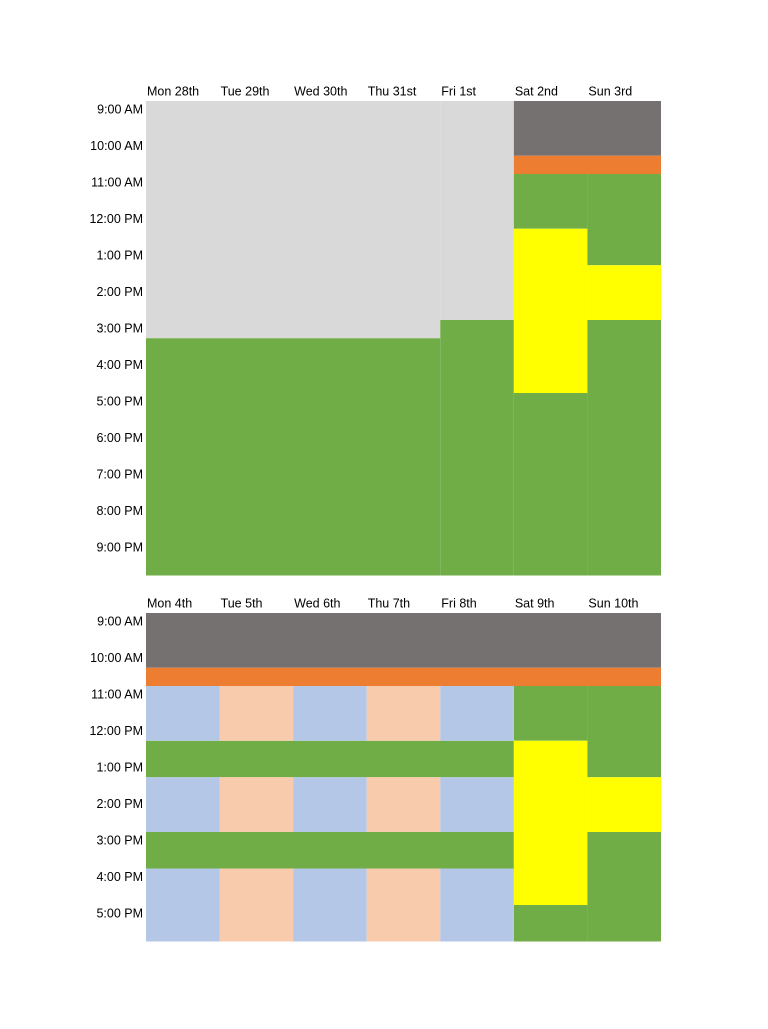 Image resolution: width=768 pixels, height=1029 pixels. Describe the element at coordinates (245, 91) in the screenshot. I see `day-header: Tue 29th` at that location.